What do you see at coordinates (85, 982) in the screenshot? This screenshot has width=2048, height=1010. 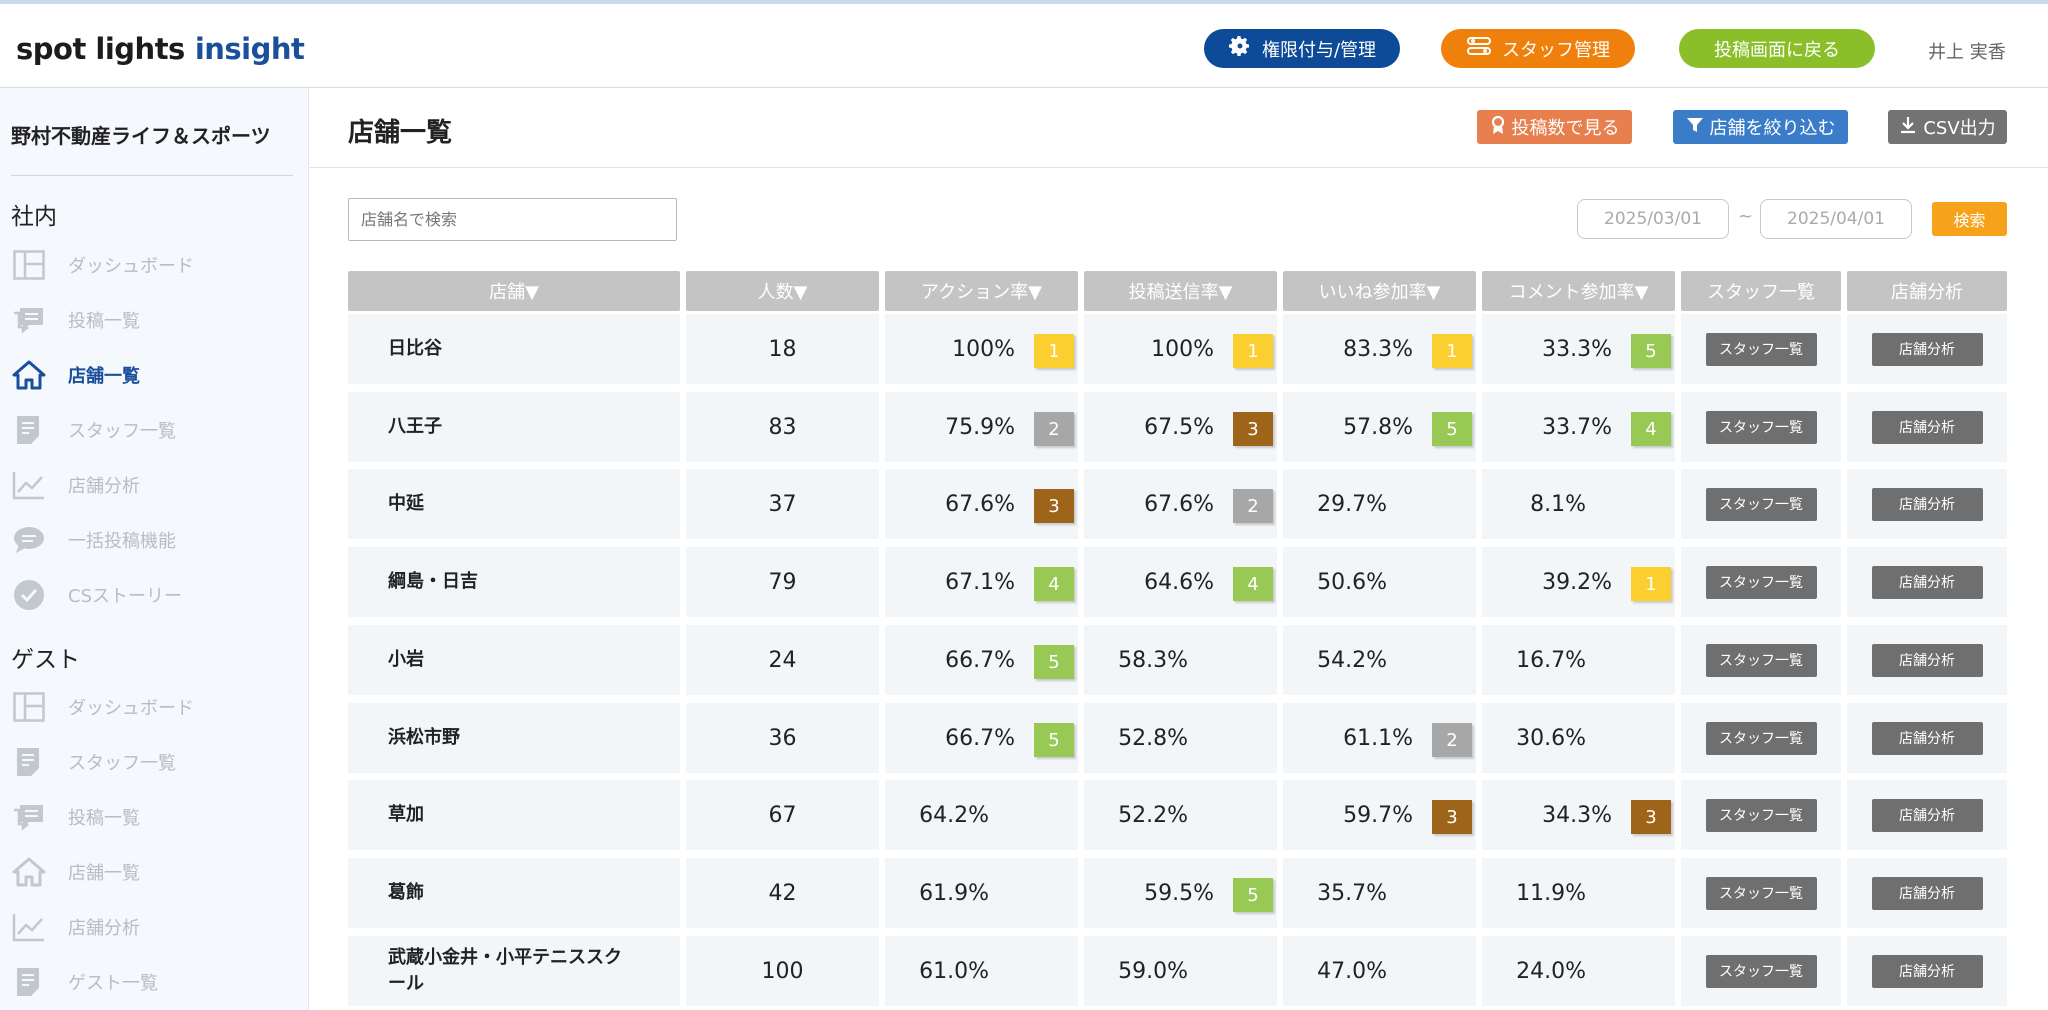 I see `sidebar-item-guest-list: ゲスト一覧` at bounding box center [85, 982].